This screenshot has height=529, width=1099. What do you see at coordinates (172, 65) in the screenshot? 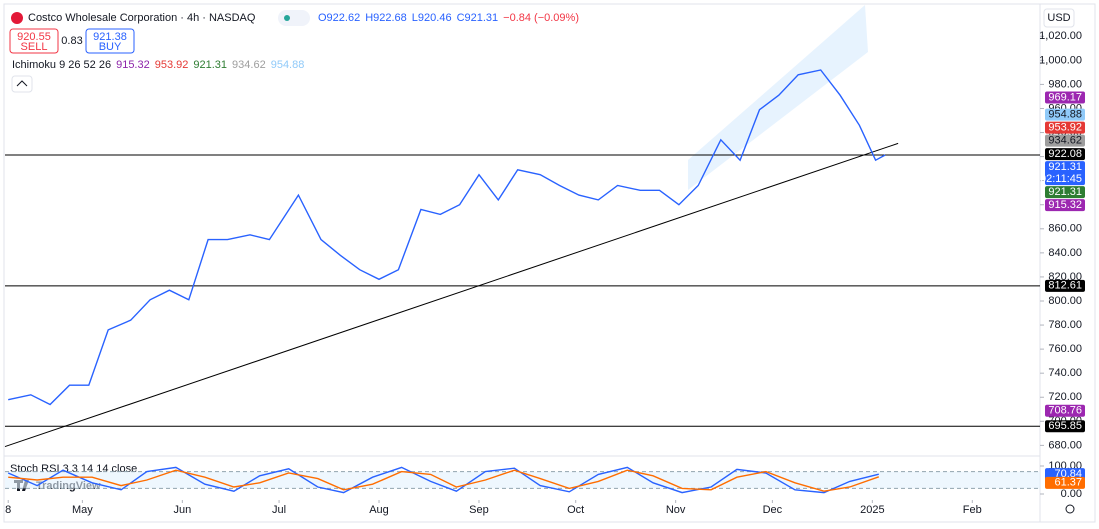
I see `indicator-value: 953.92` at bounding box center [172, 65].